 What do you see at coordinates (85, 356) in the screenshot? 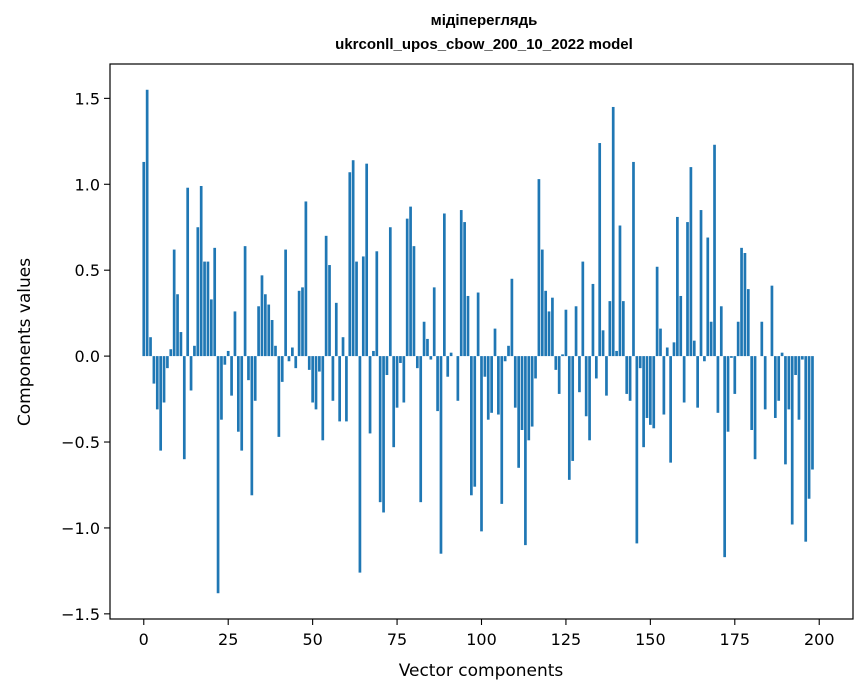
I see `y-axis-ticks: −1.5 −1.0 −0.5 0.0 0.5 1.0 1.5` at bounding box center [85, 356].